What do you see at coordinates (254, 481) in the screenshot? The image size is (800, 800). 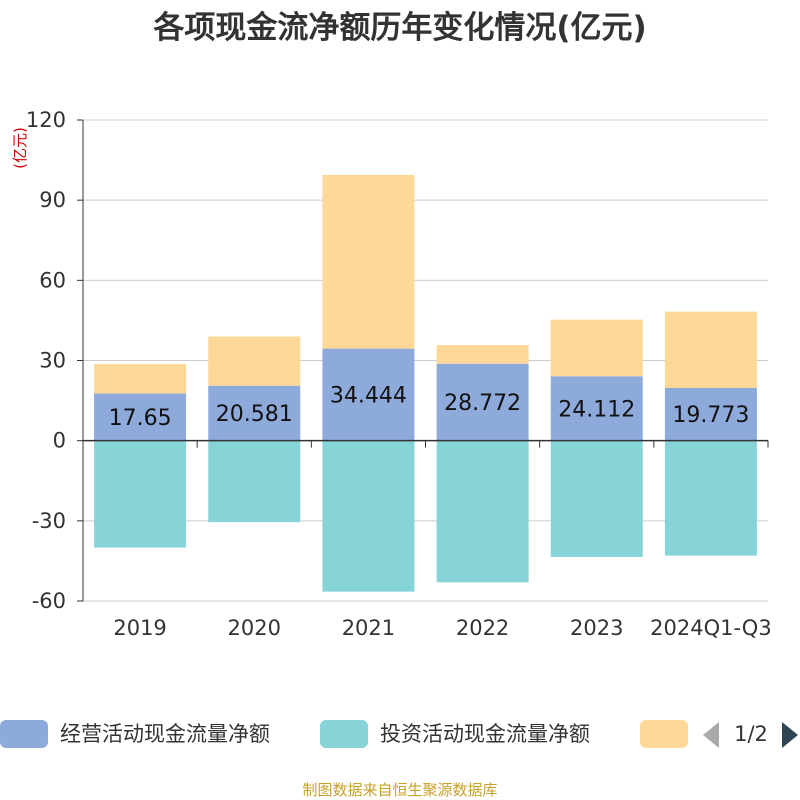 I see `bar-investing-2020` at bounding box center [254, 481].